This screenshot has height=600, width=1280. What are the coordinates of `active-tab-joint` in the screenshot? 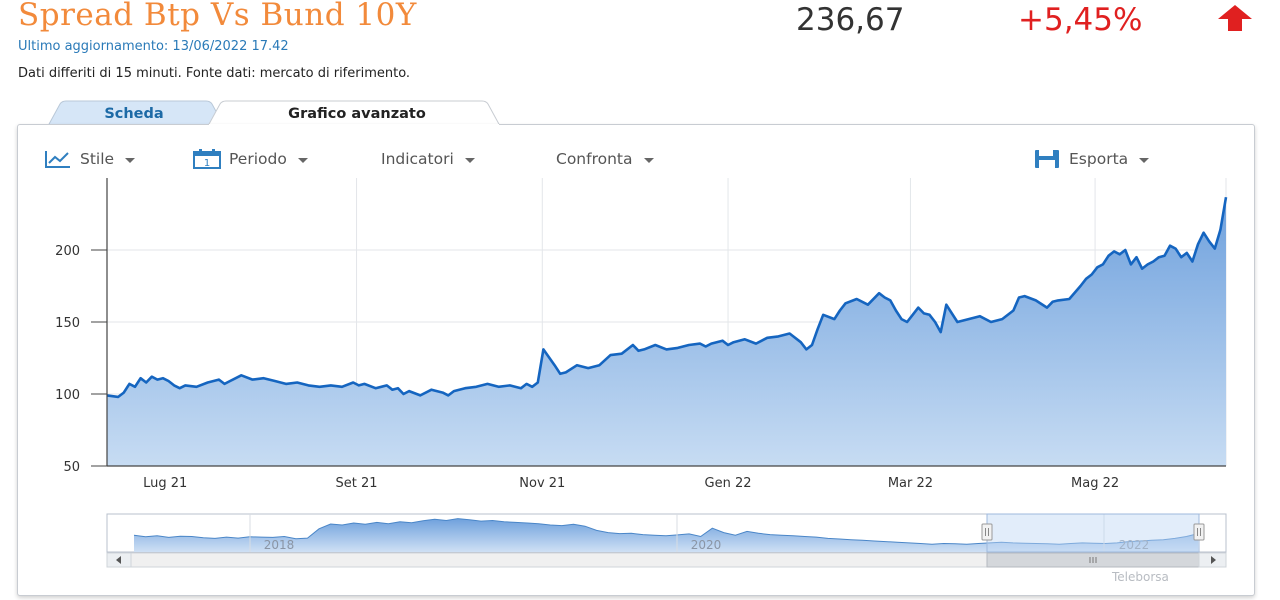 It's located at (354, 125).